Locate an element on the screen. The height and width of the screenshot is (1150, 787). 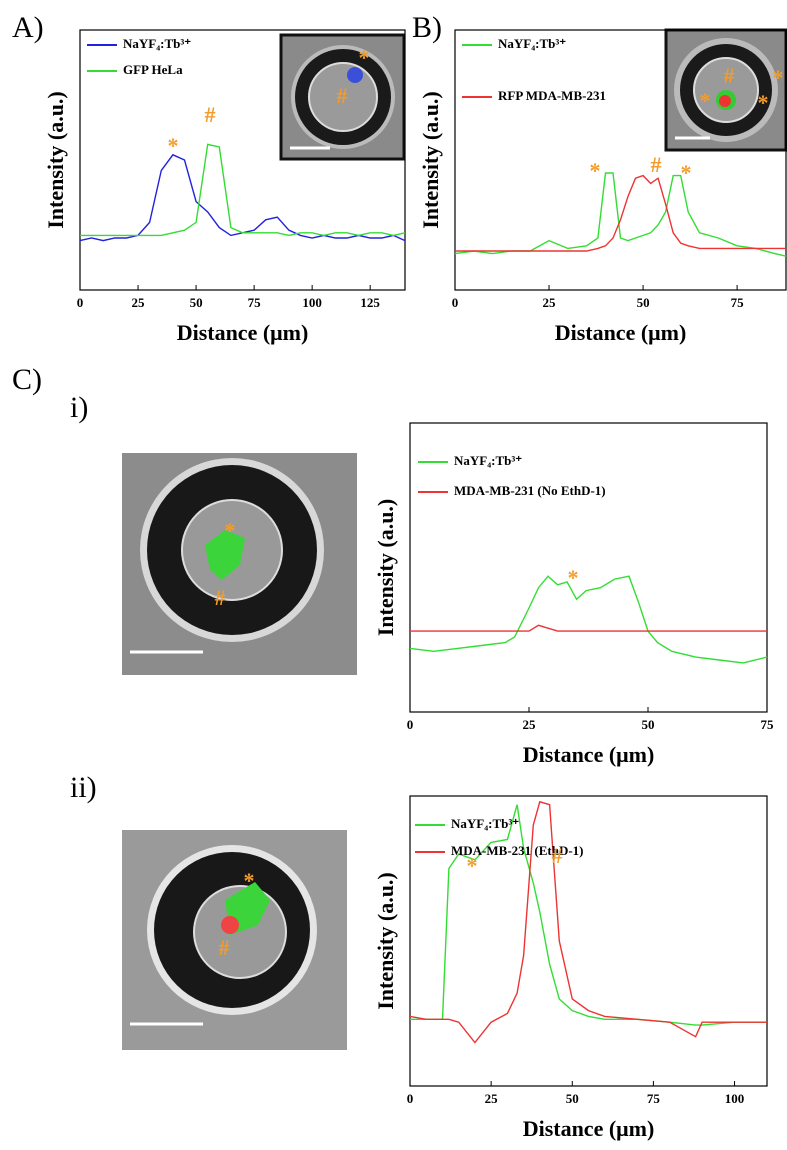
image-ci is located at coordinates (239, 564).